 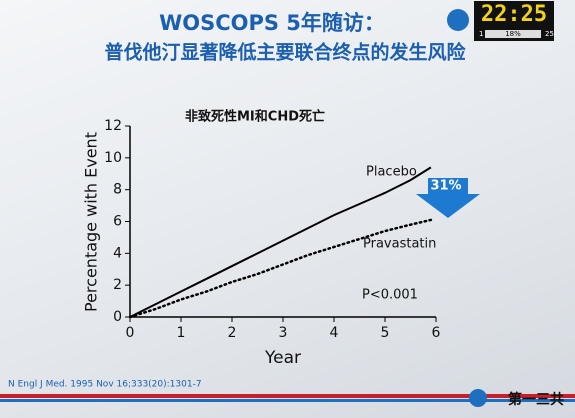 I want to click on y-tick-label: 10, so click(x=113, y=158).